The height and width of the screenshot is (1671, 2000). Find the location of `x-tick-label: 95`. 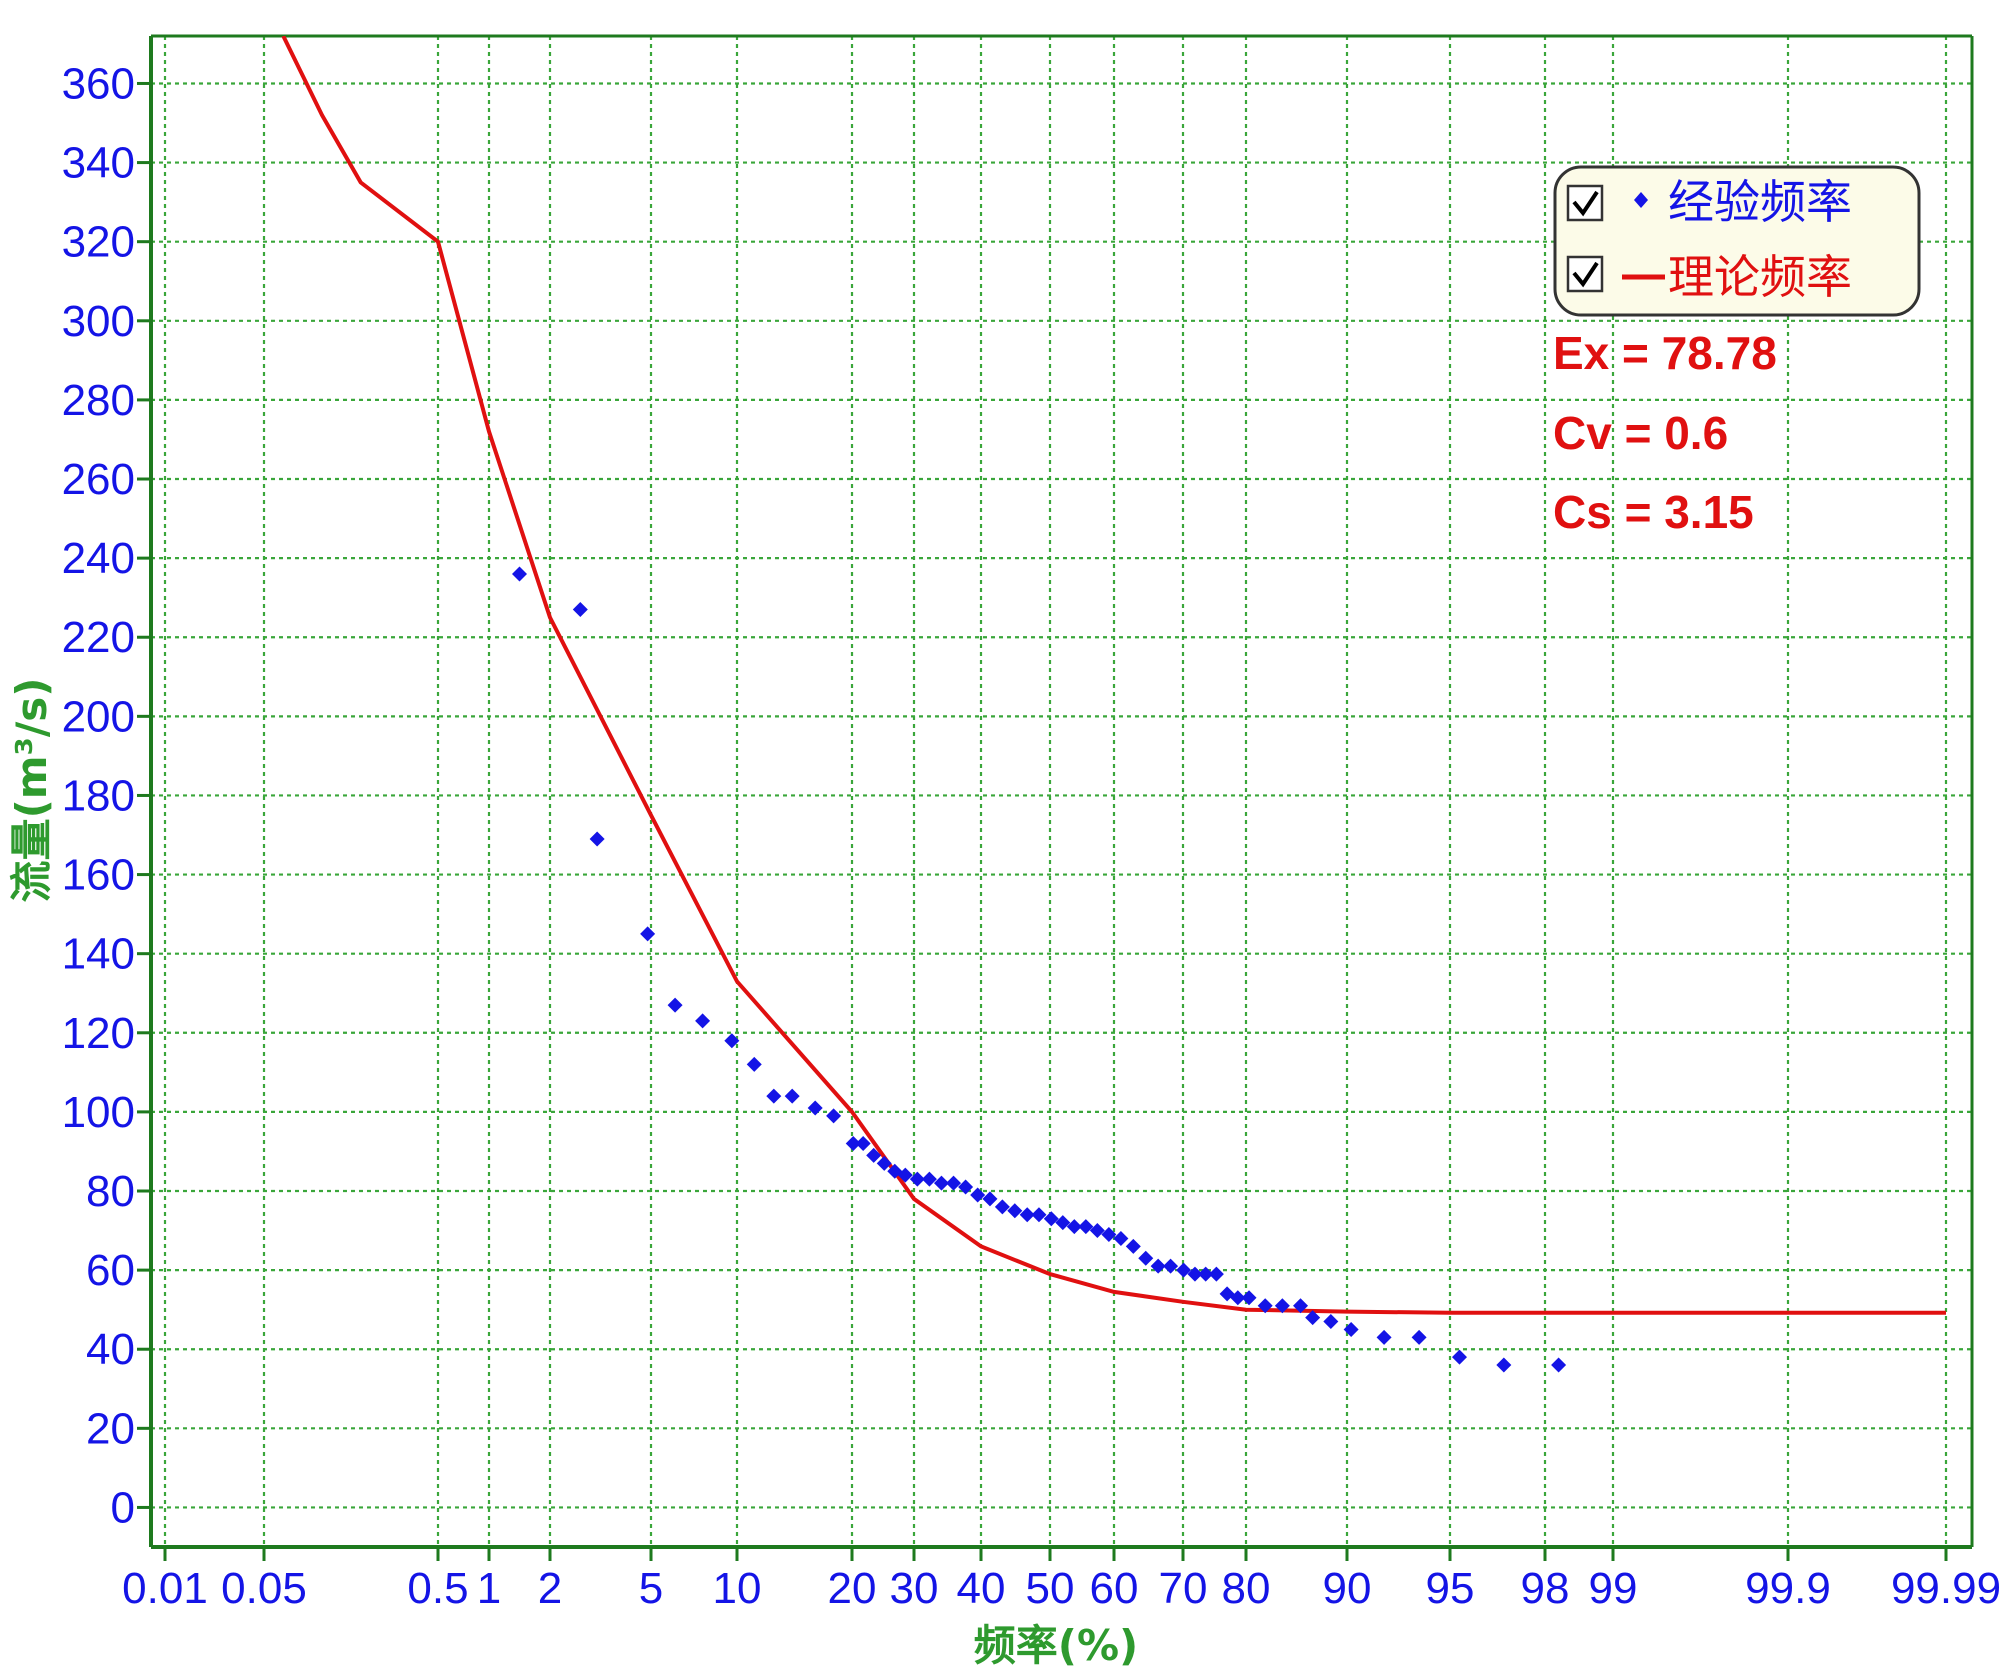

x-tick-label: 95 is located at coordinates (1450, 1588).